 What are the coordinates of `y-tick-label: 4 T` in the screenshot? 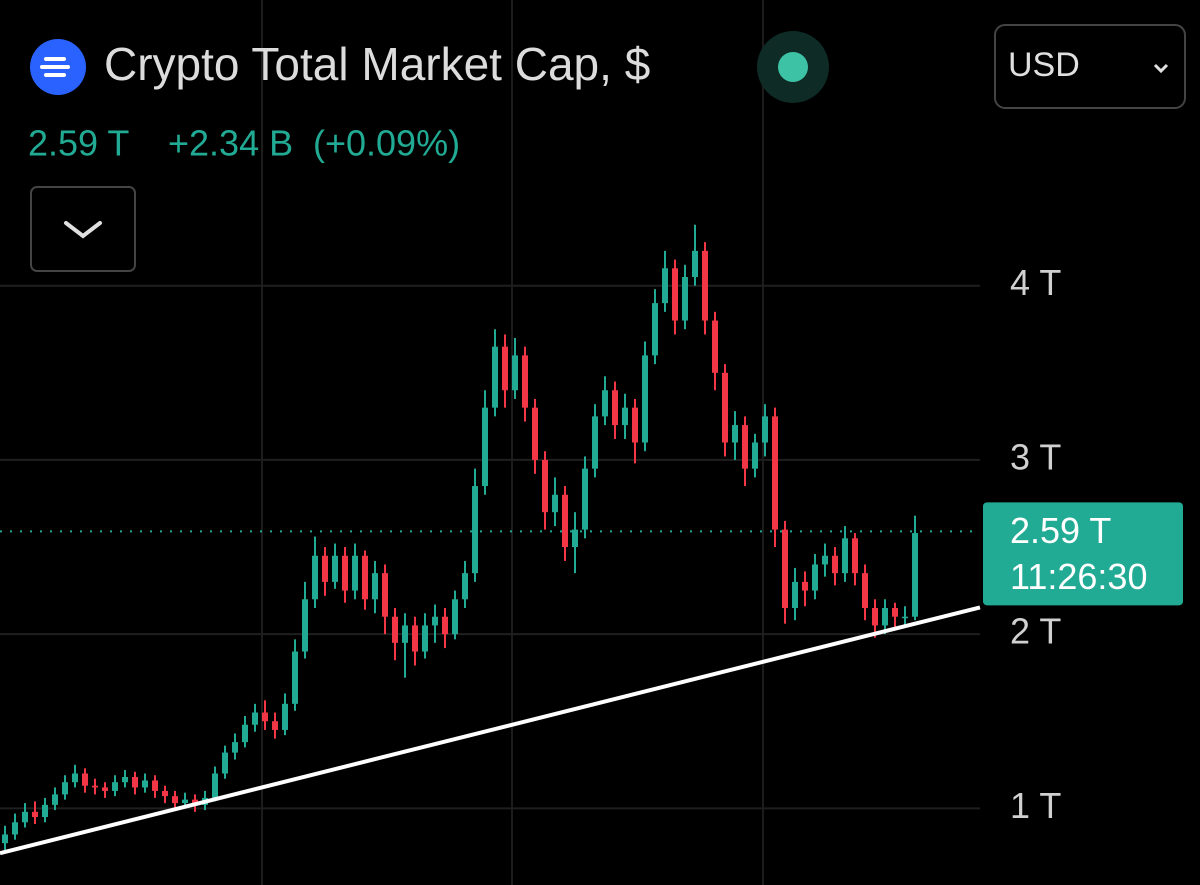 It's located at (1035, 282).